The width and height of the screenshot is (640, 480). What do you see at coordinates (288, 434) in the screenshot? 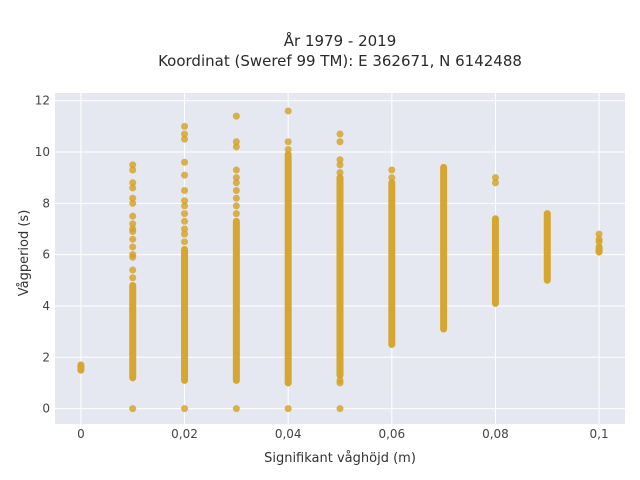
I see `x-tick-label: 0,04` at bounding box center [288, 434].